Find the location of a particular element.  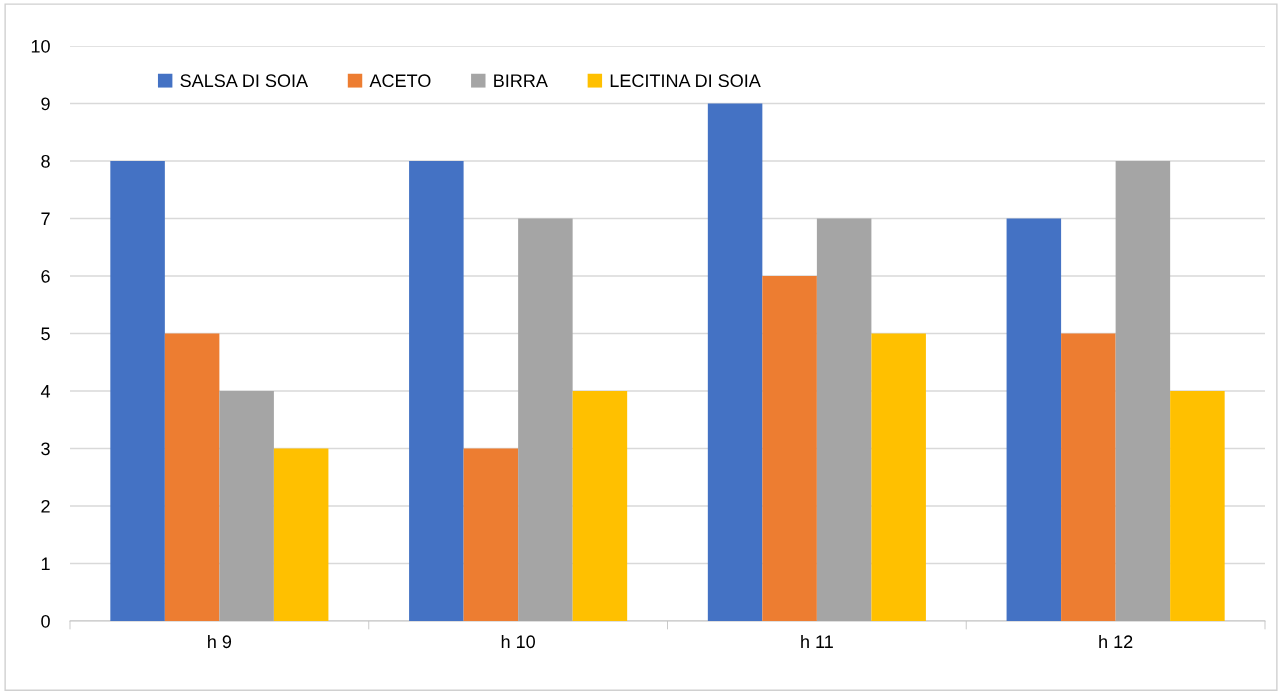

y-tick-label: 6 is located at coordinates (45, 276).